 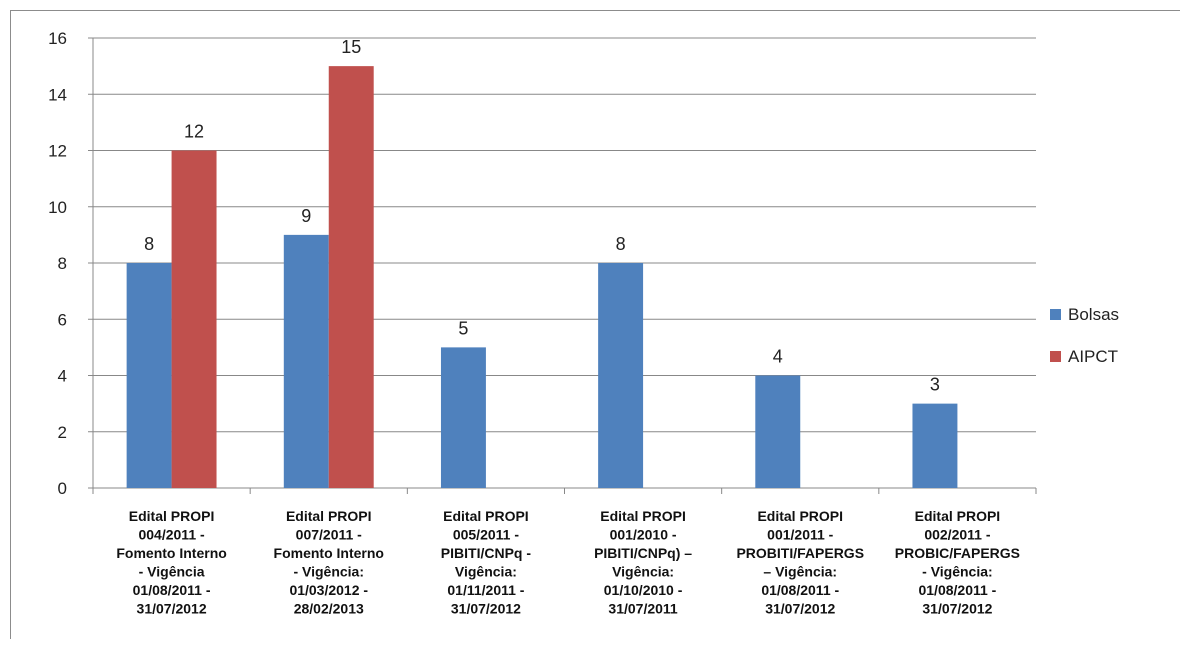 I want to click on y-tick-label: 10, so click(x=57, y=207).